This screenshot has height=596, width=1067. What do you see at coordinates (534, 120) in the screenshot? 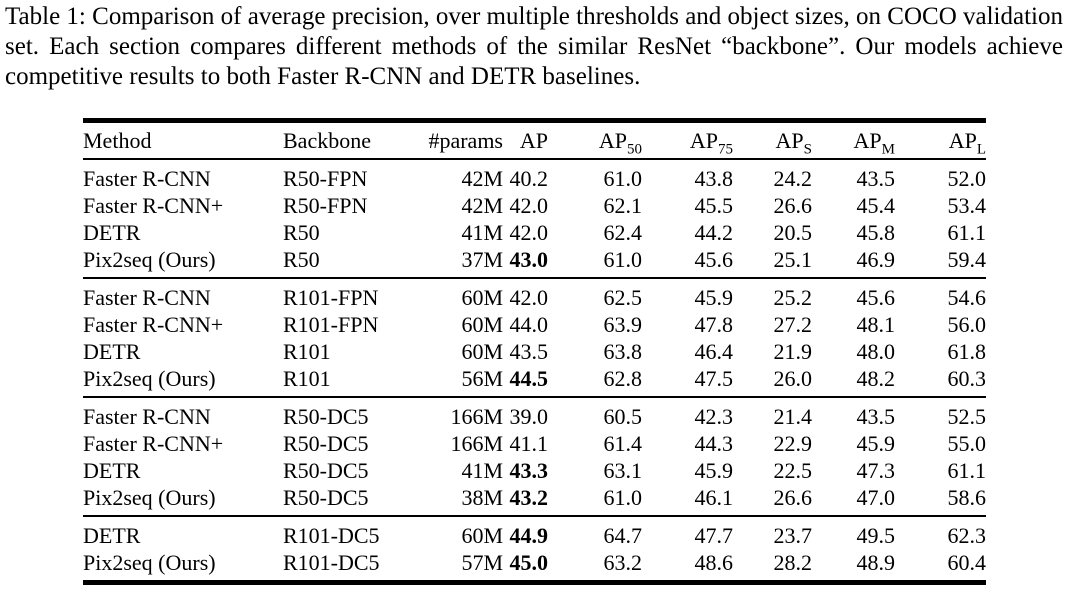
I see `table-top-rule` at bounding box center [534, 120].